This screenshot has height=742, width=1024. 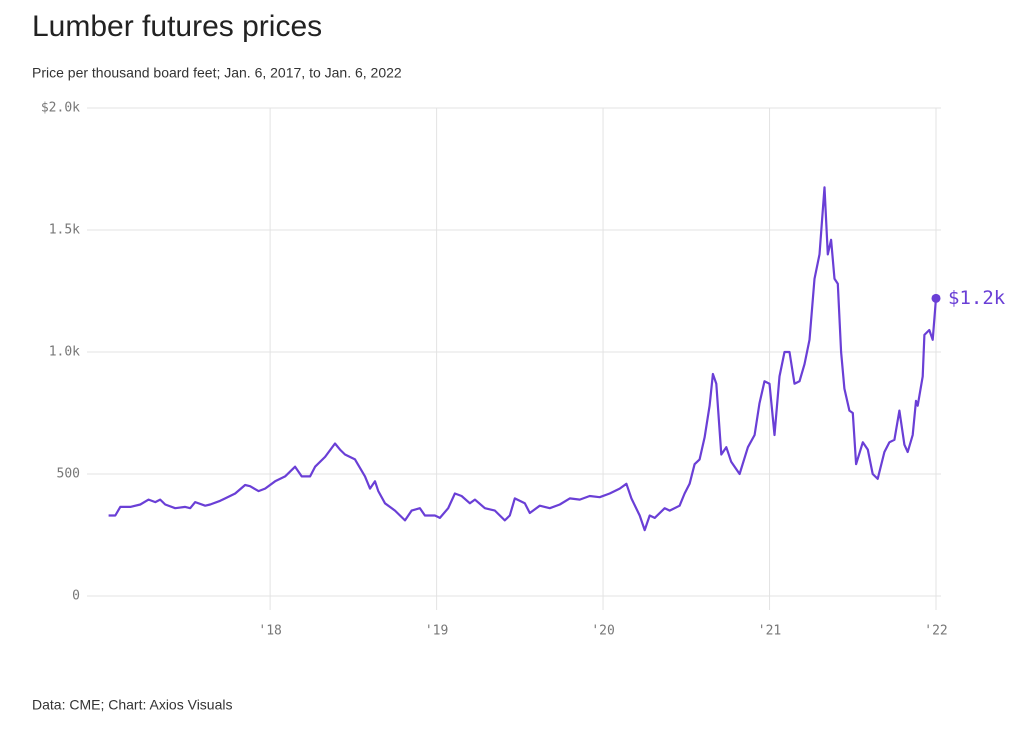 What do you see at coordinates (132, 705) in the screenshot?
I see `source-note: Data: CME; Chart: Axios Visuals` at bounding box center [132, 705].